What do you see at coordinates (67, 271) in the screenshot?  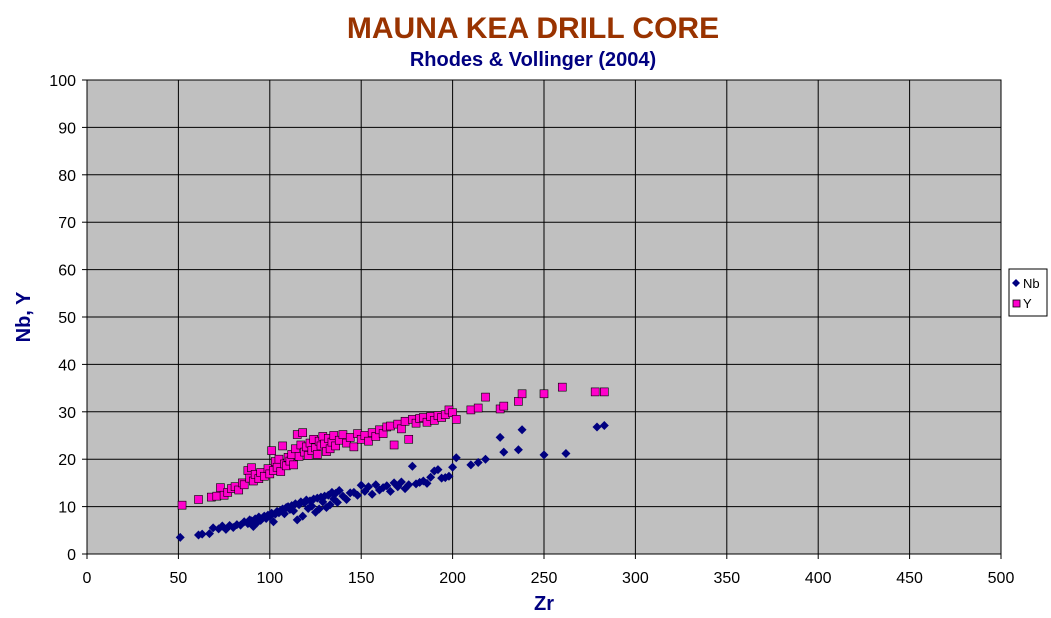 I see `y-tick-label: 60` at bounding box center [67, 271].